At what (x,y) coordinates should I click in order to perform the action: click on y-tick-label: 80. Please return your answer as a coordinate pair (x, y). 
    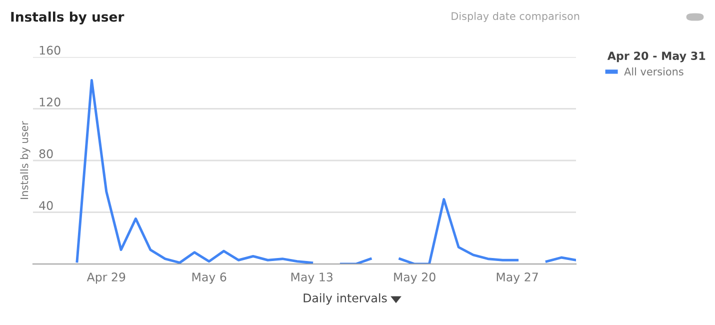
    Looking at the image, I should click on (46, 153).